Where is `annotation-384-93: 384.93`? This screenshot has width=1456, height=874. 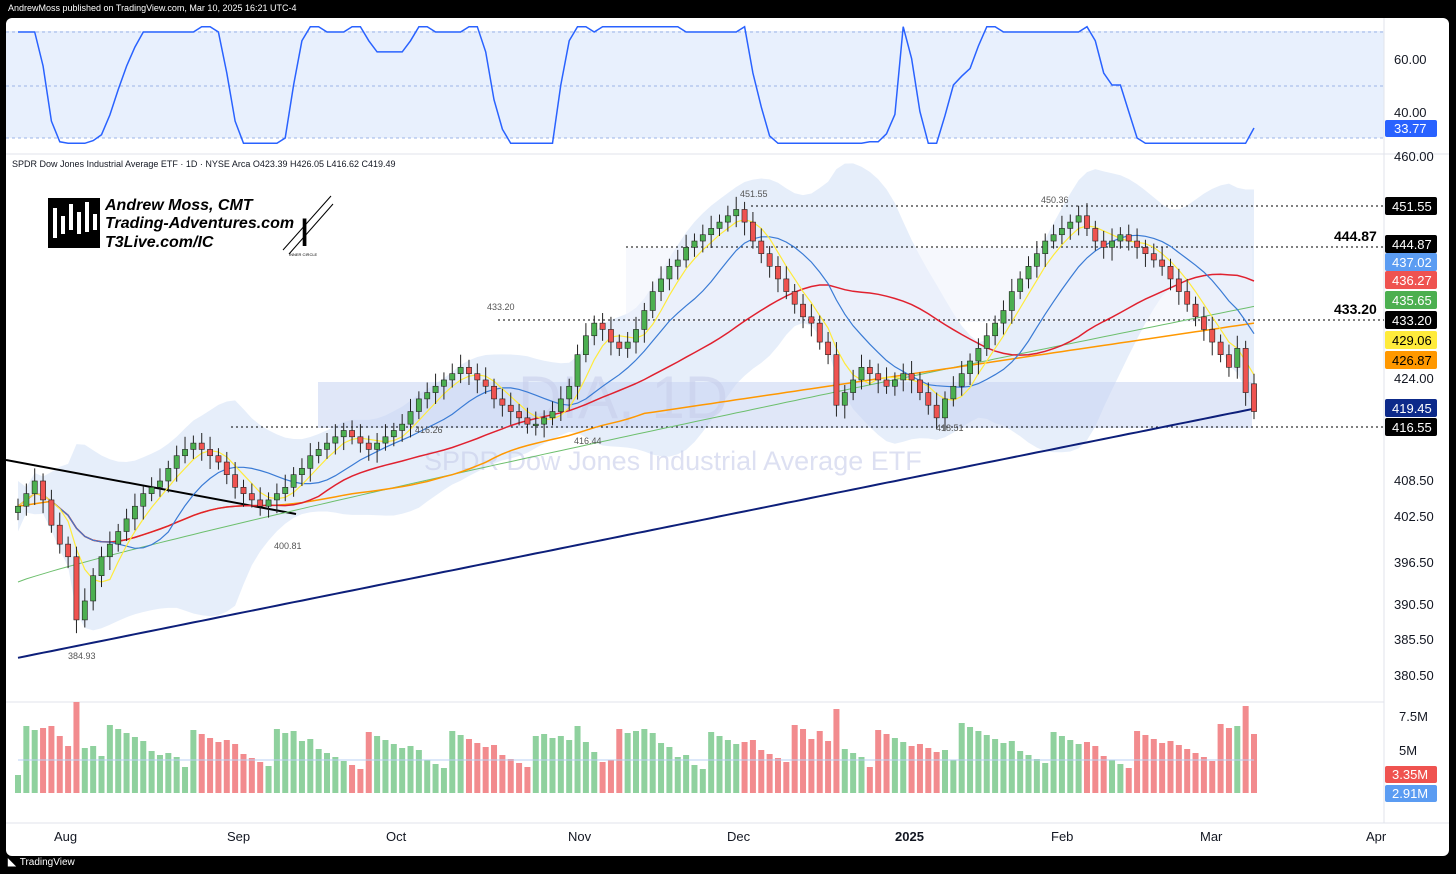
annotation-384-93: 384.93 is located at coordinates (82, 656).